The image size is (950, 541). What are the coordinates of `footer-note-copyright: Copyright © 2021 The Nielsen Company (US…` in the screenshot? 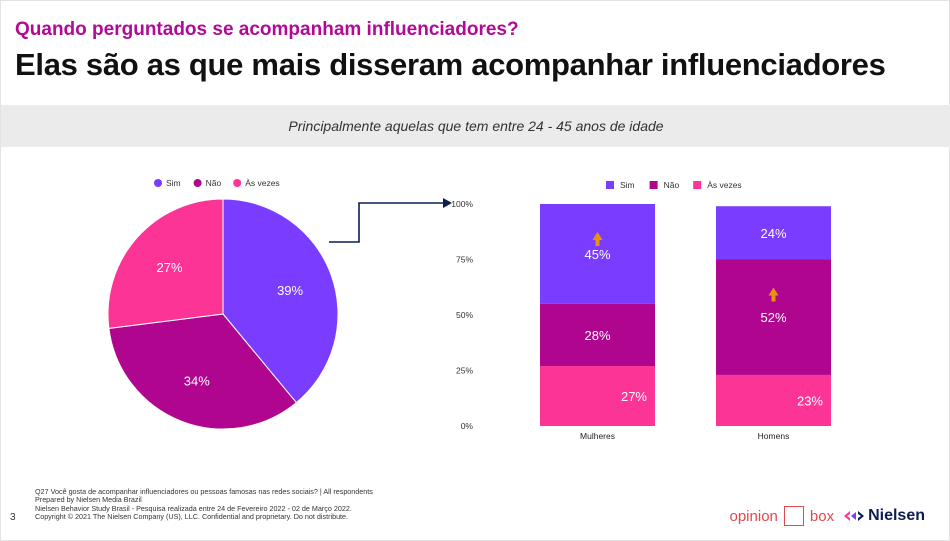 It's located at (192, 517).